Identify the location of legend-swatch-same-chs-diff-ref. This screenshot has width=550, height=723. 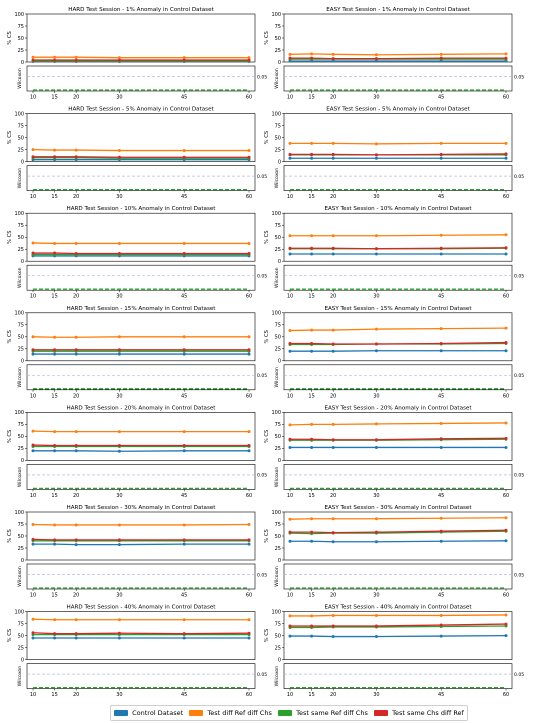
(381, 713).